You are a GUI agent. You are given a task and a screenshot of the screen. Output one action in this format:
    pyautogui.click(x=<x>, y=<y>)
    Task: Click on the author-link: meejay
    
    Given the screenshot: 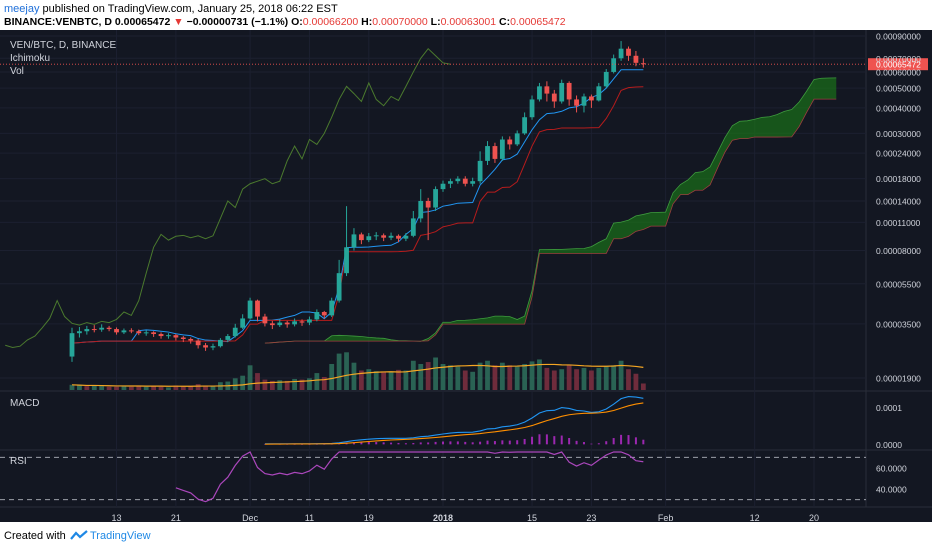 What is the action you would take?
    pyautogui.click(x=22, y=9)
    